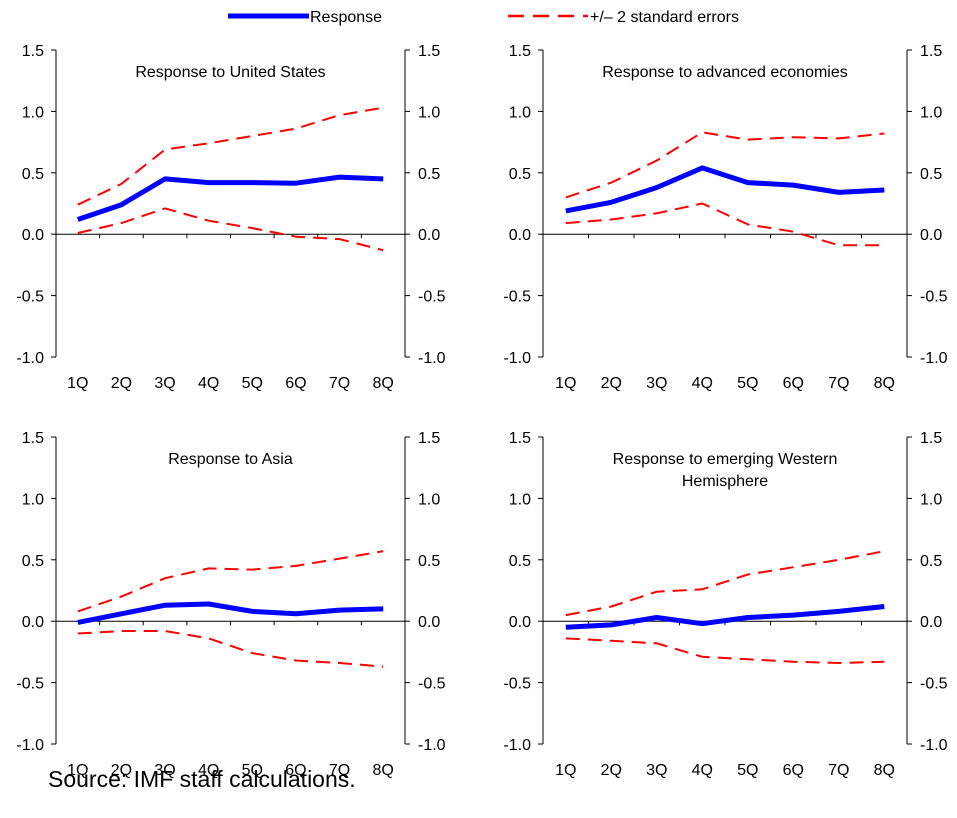 The image size is (957, 818). What do you see at coordinates (230, 459) in the screenshot?
I see `panel-title: Response to Asia` at bounding box center [230, 459].